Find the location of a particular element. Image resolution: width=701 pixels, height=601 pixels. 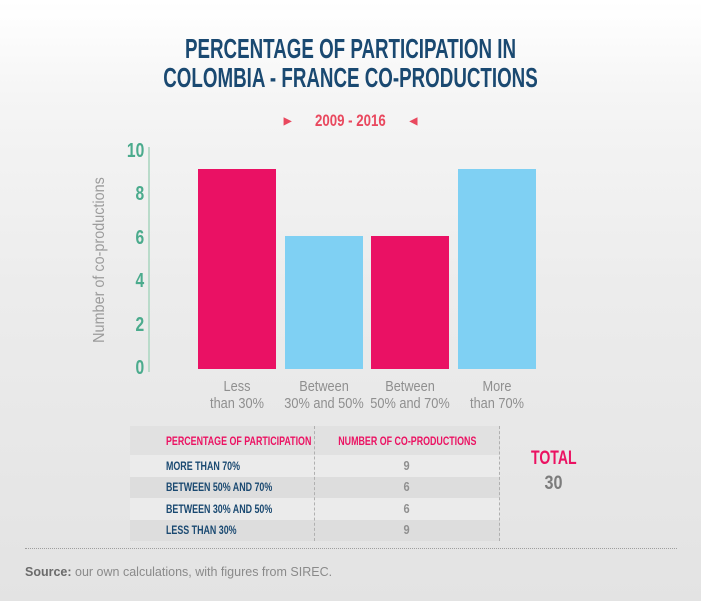

y-tick-4: 4 is located at coordinates (139, 281).